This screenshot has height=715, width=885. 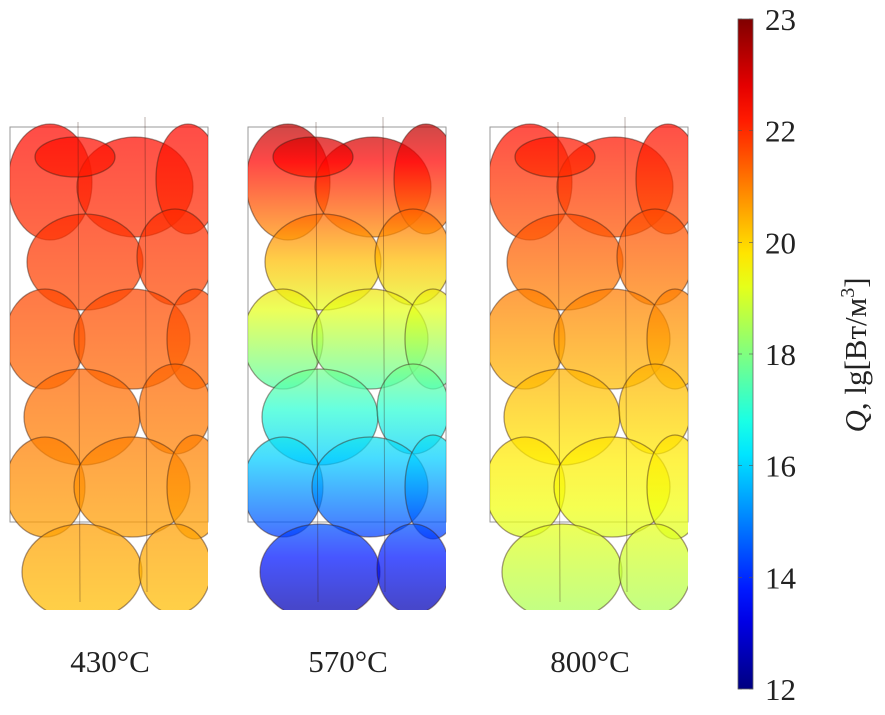 What do you see at coordinates (781, 577) in the screenshot?
I see `colorbar-tick-label: 14` at bounding box center [781, 577].